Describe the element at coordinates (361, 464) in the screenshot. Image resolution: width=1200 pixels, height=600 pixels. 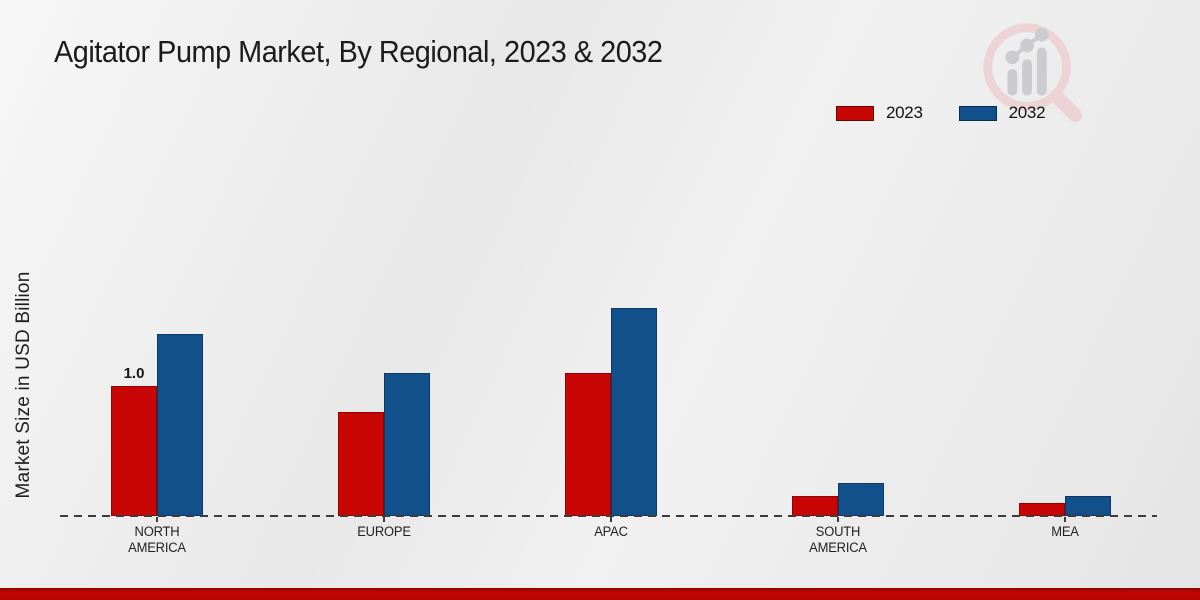
I see `bar-2023-europe` at that location.